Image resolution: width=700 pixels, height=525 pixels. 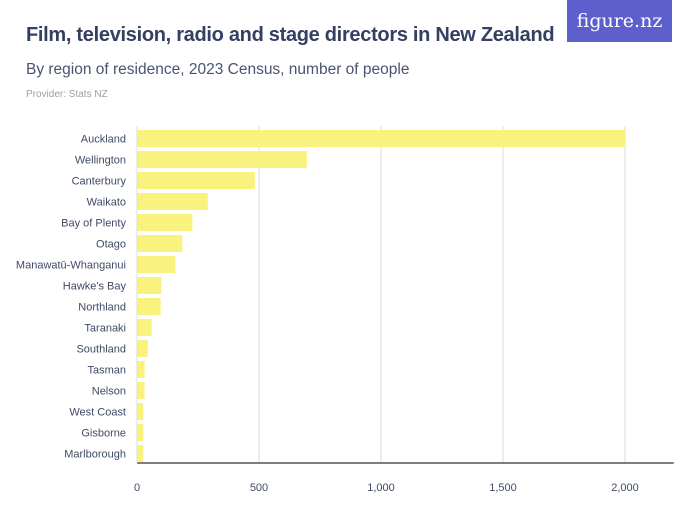 I want to click on x-tick-label: 1,500, so click(x=503, y=488).